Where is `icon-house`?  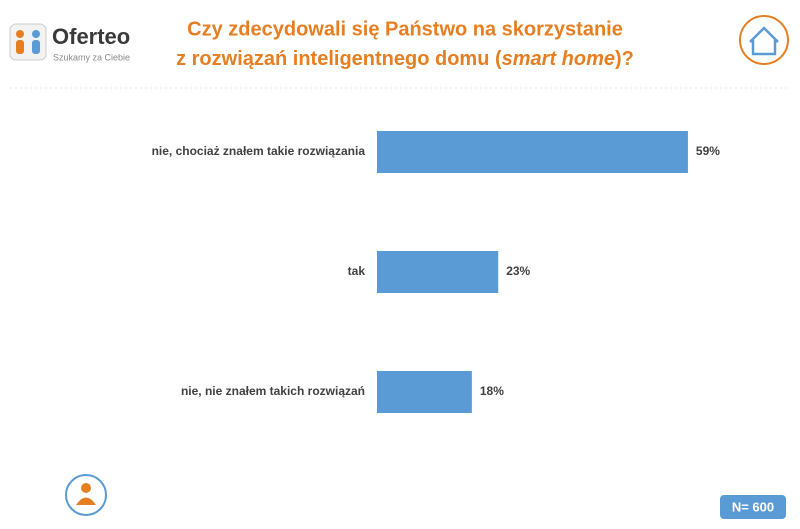 icon-house is located at coordinates (764, 41).